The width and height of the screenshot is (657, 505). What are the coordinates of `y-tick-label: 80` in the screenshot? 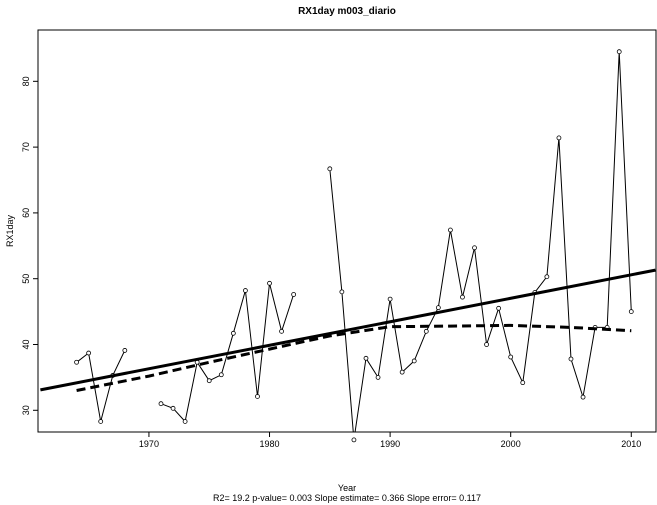 It's located at (26, 81).